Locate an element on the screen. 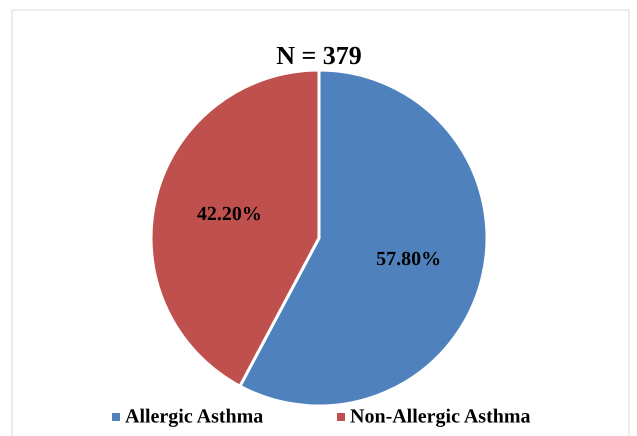 This screenshot has height=436, width=637. legend-label: Allergic Asthma is located at coordinates (194, 417).